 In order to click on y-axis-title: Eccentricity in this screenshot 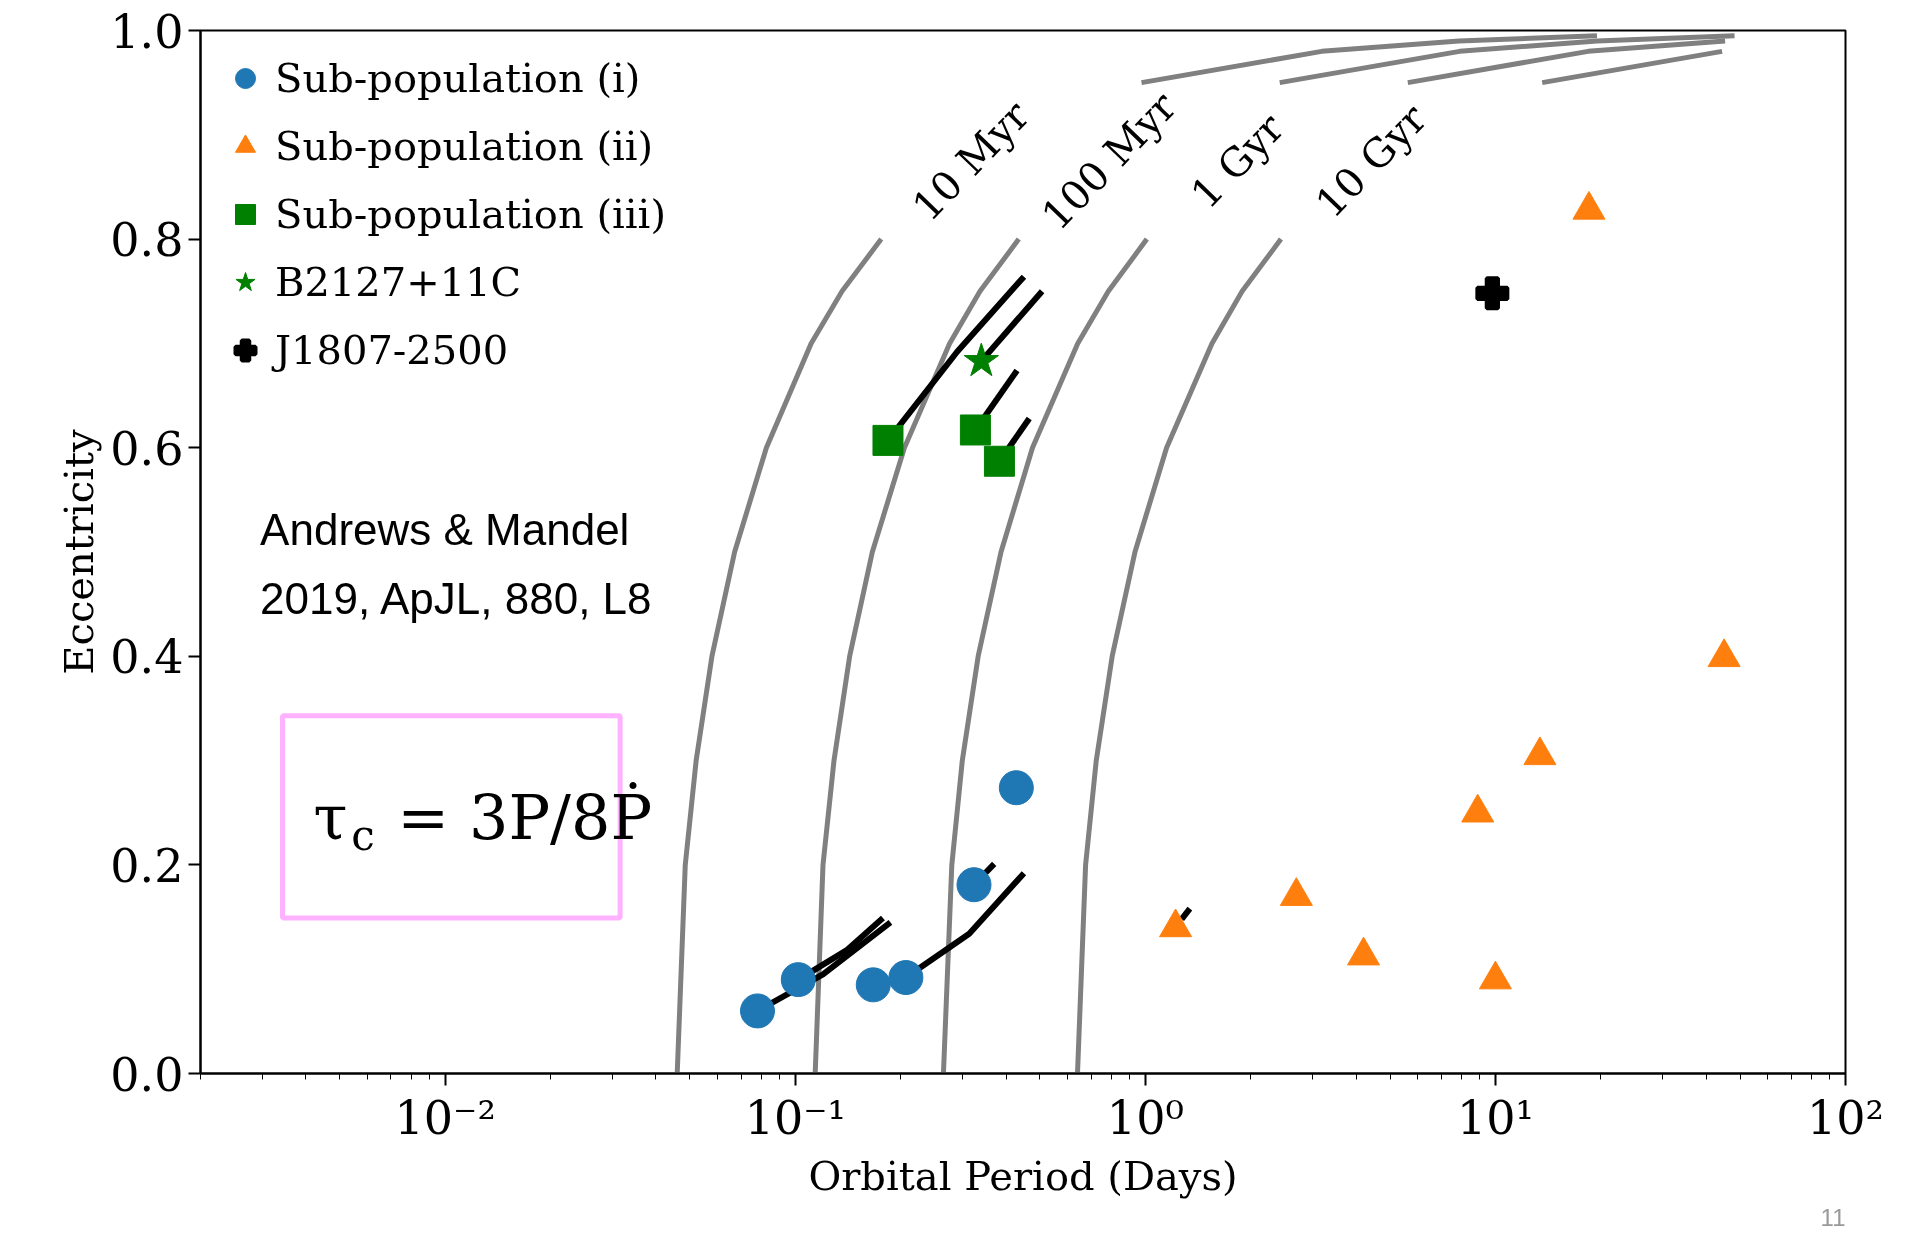, I will do `click(79, 551)`.